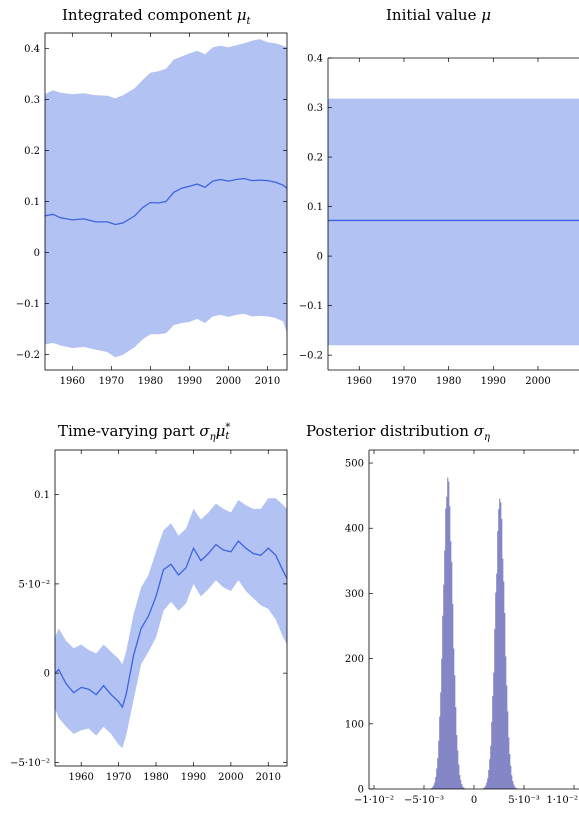 The width and height of the screenshot is (579, 816). What do you see at coordinates (354, 529) in the screenshot?
I see `y-tick-label: 400` at bounding box center [354, 529].